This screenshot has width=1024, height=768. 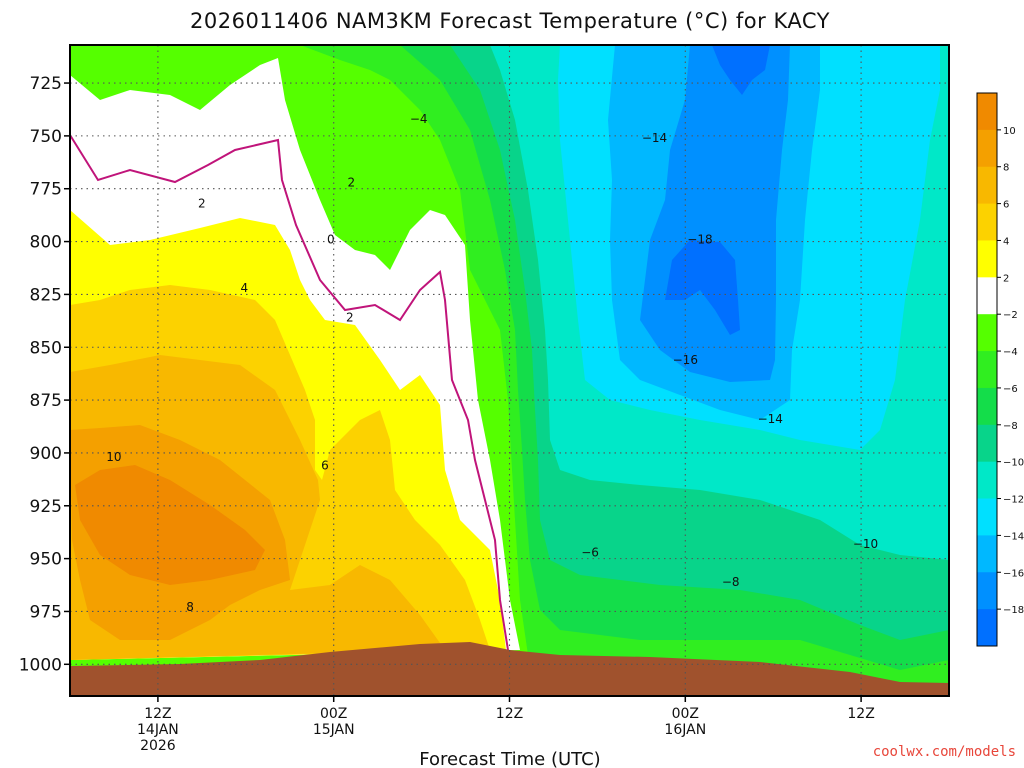 I want to click on contour-label: 4, so click(x=245, y=288).